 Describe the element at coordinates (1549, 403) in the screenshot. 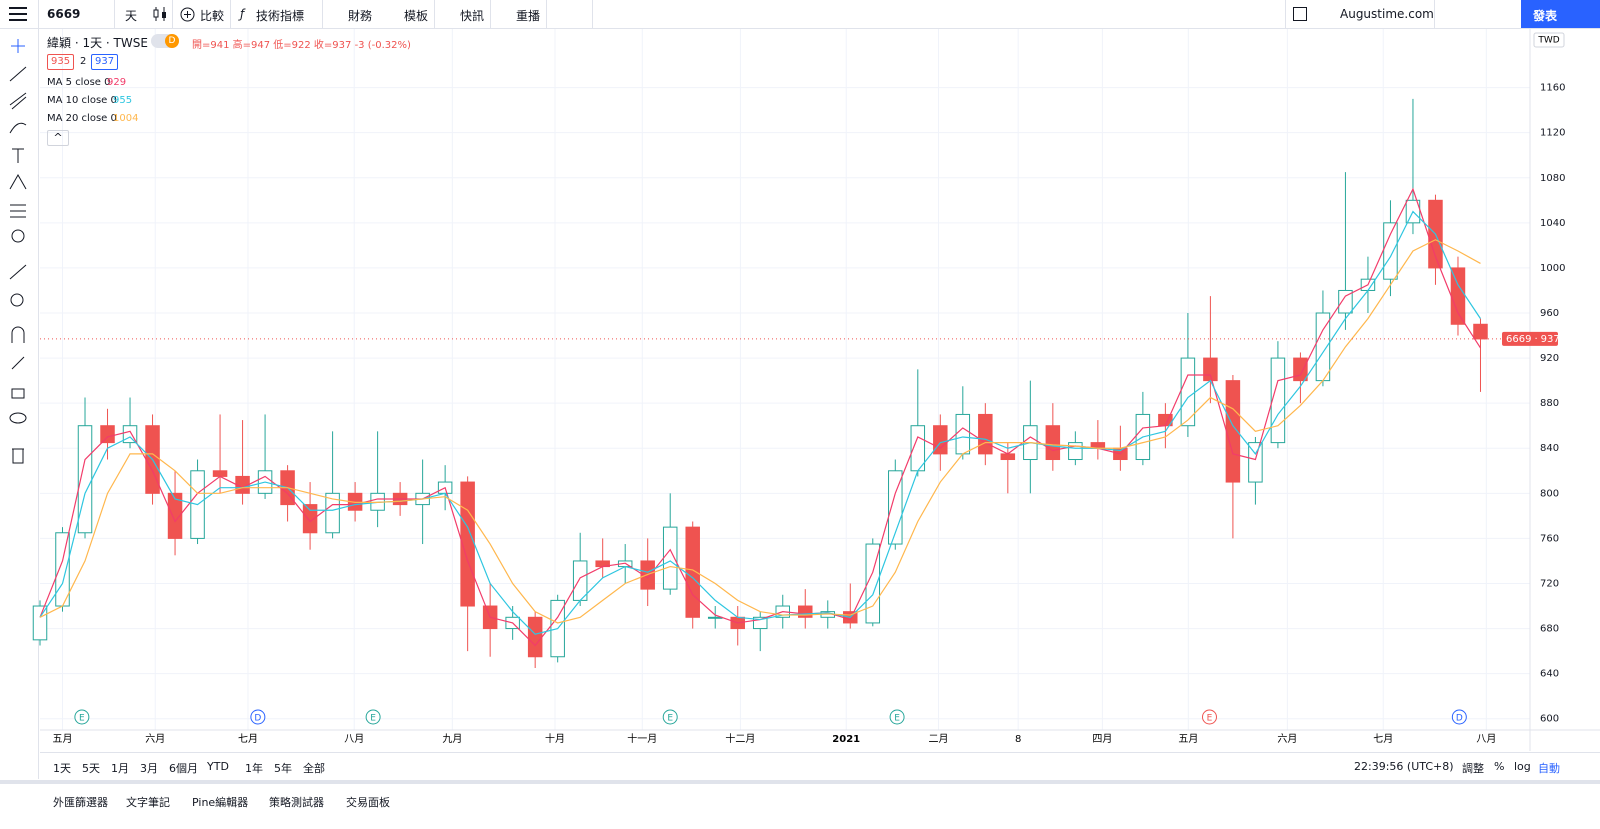

I see `y-tick-label: 880` at that location.